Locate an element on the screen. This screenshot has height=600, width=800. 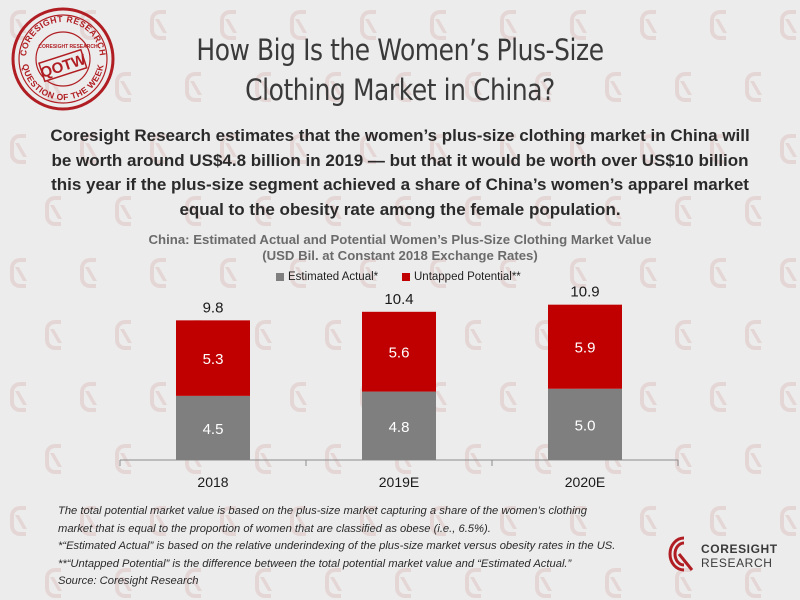
logo-line1: CORESIGHT is located at coordinates (739, 549).